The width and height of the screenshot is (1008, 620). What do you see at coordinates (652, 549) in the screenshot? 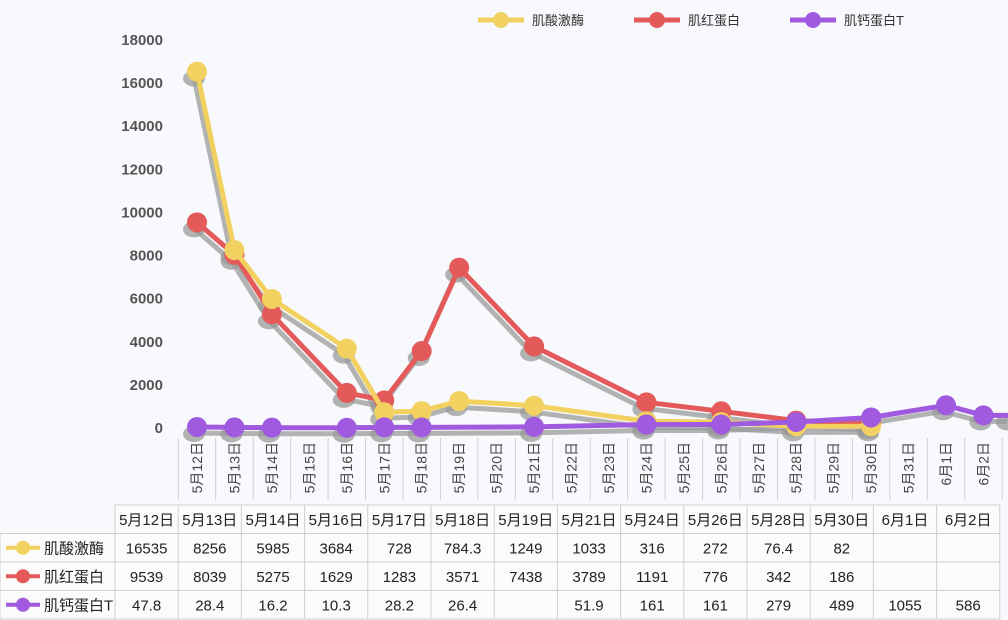
I see `table-cell: 316` at bounding box center [652, 549].